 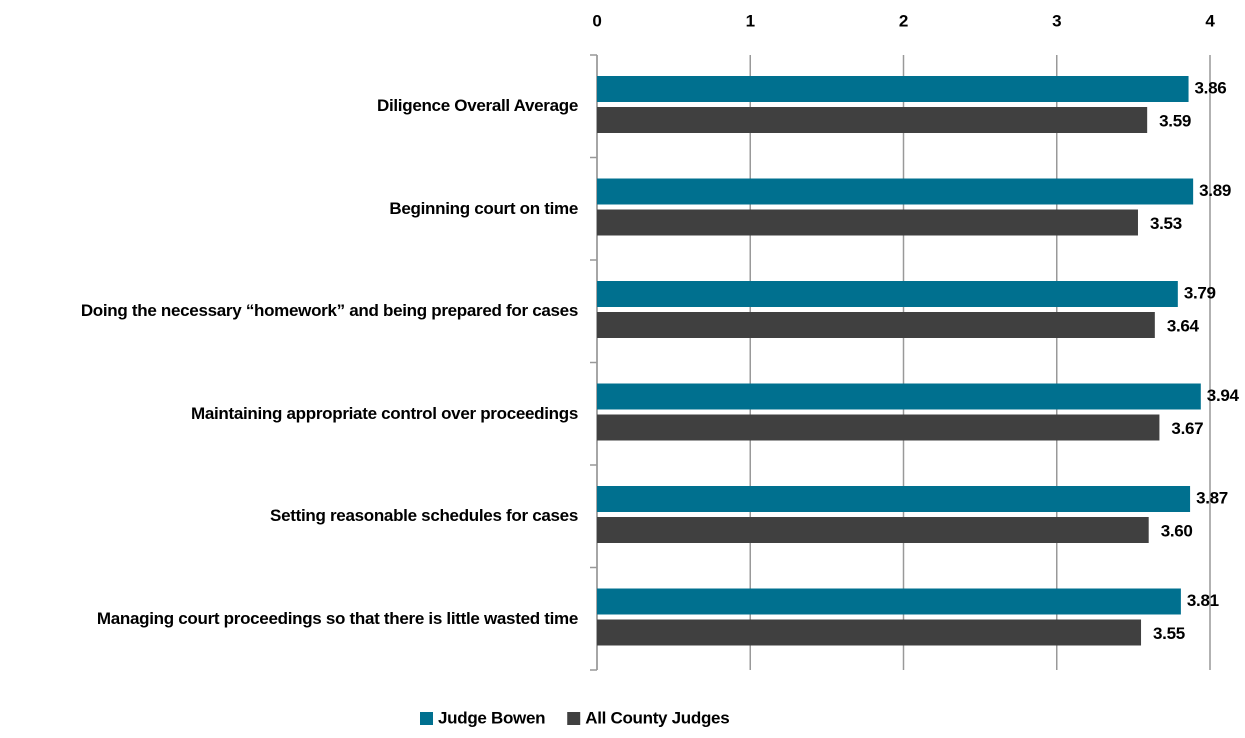 I want to click on data-label: 3.67, so click(x=1187, y=428).